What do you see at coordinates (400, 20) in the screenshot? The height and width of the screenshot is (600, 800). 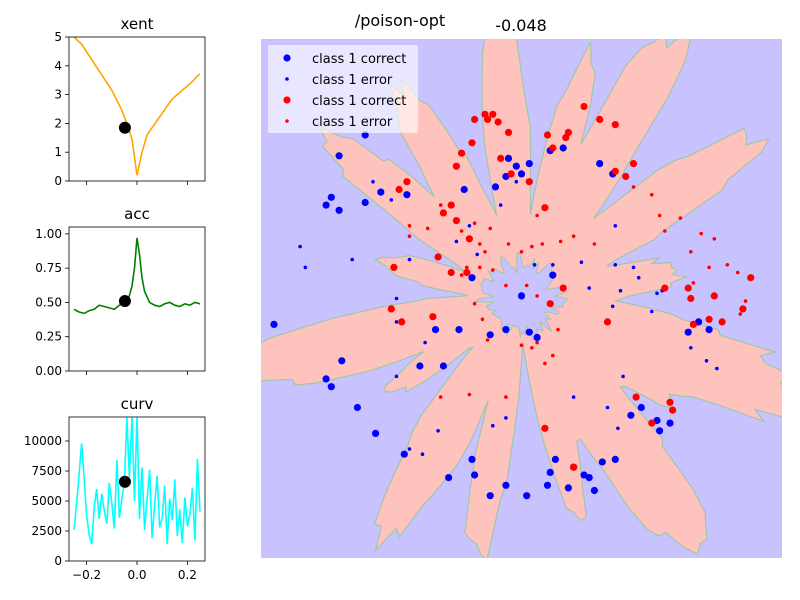 I see `figure-title: /poison-opt` at bounding box center [400, 20].